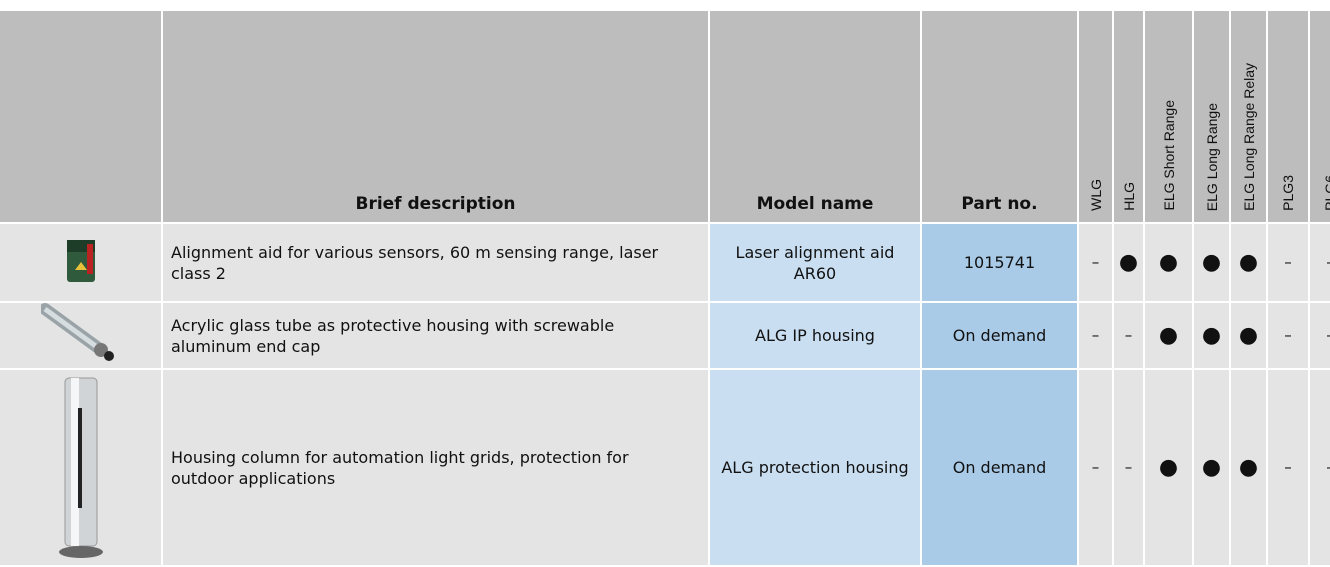 This screenshot has width=1330, height=567. What do you see at coordinates (80, 116) in the screenshot?
I see `header-cell` at bounding box center [80, 116].